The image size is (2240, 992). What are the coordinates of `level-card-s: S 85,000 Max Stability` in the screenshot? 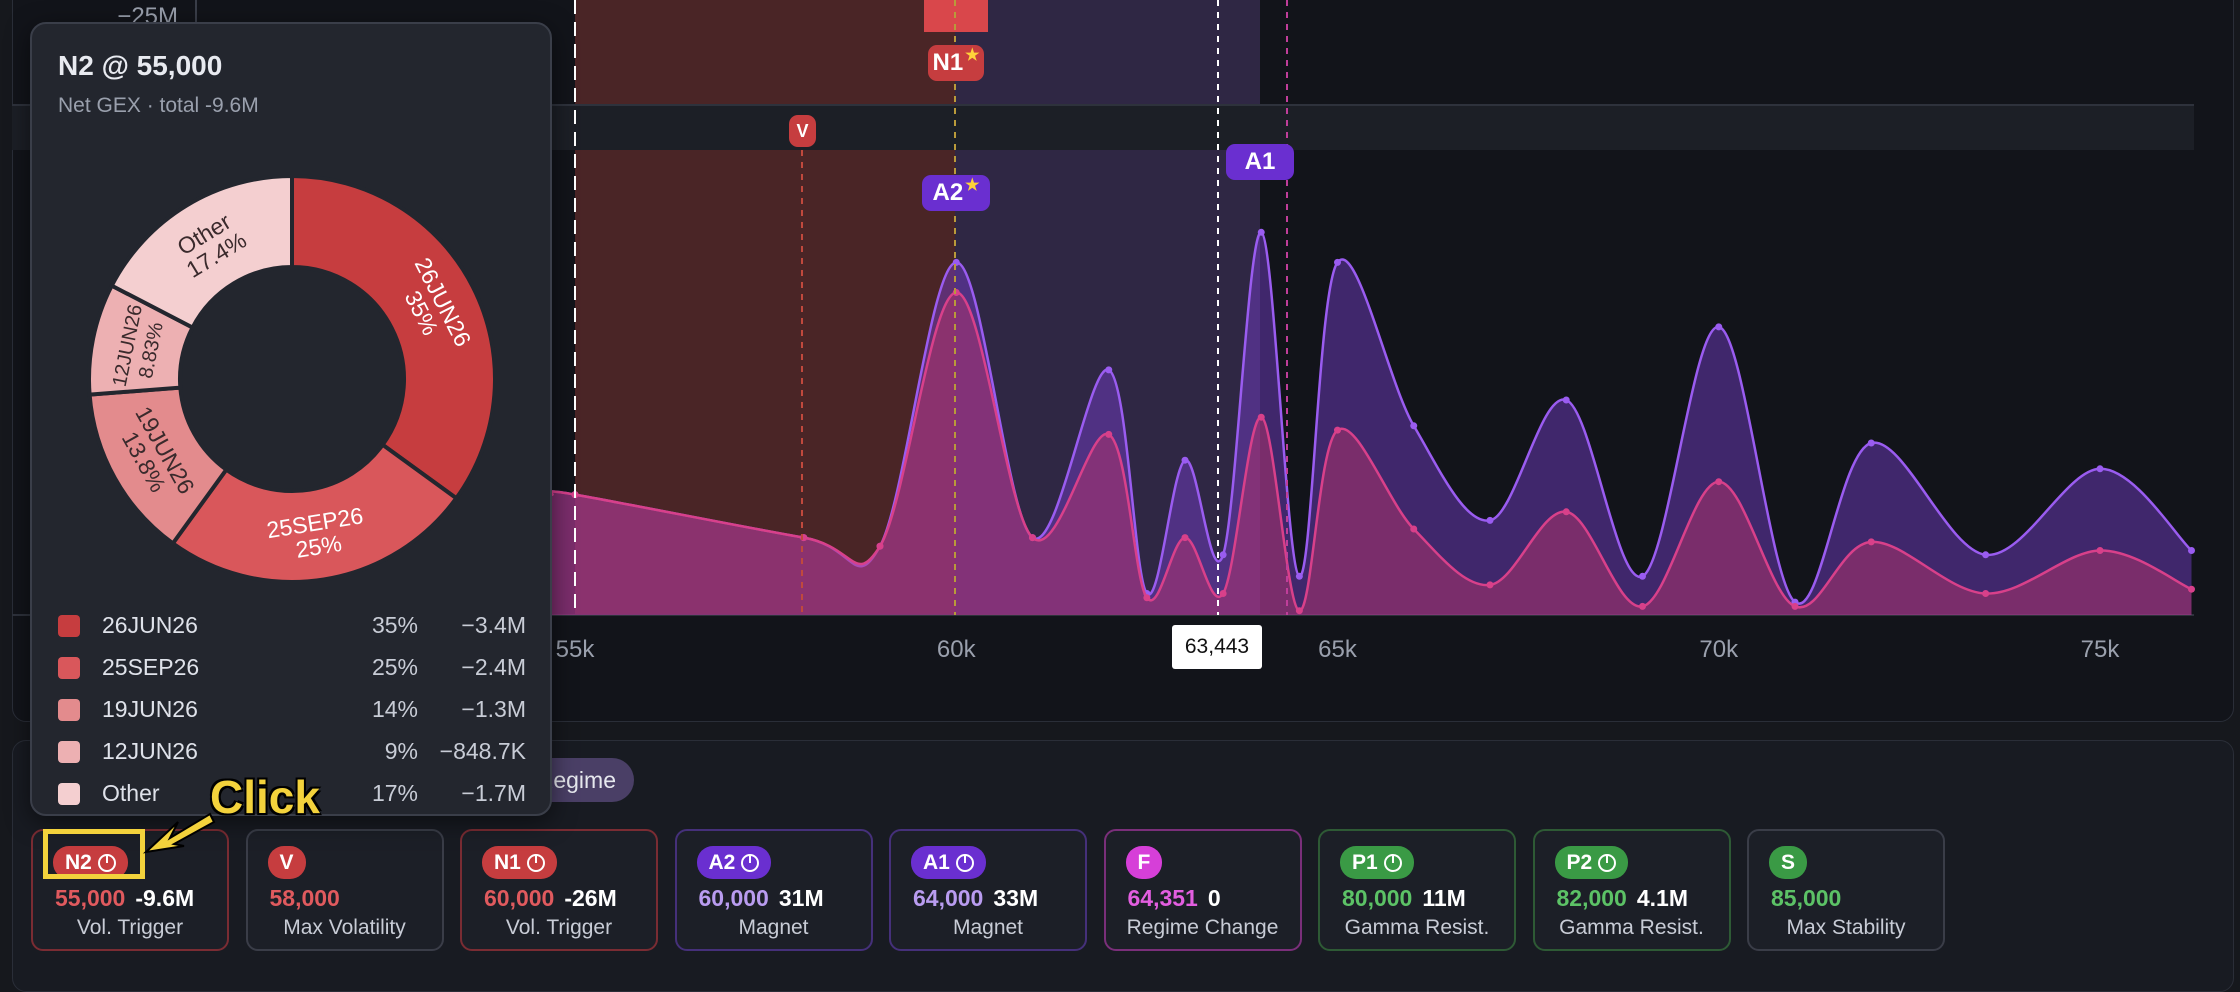 It's located at (1846, 890).